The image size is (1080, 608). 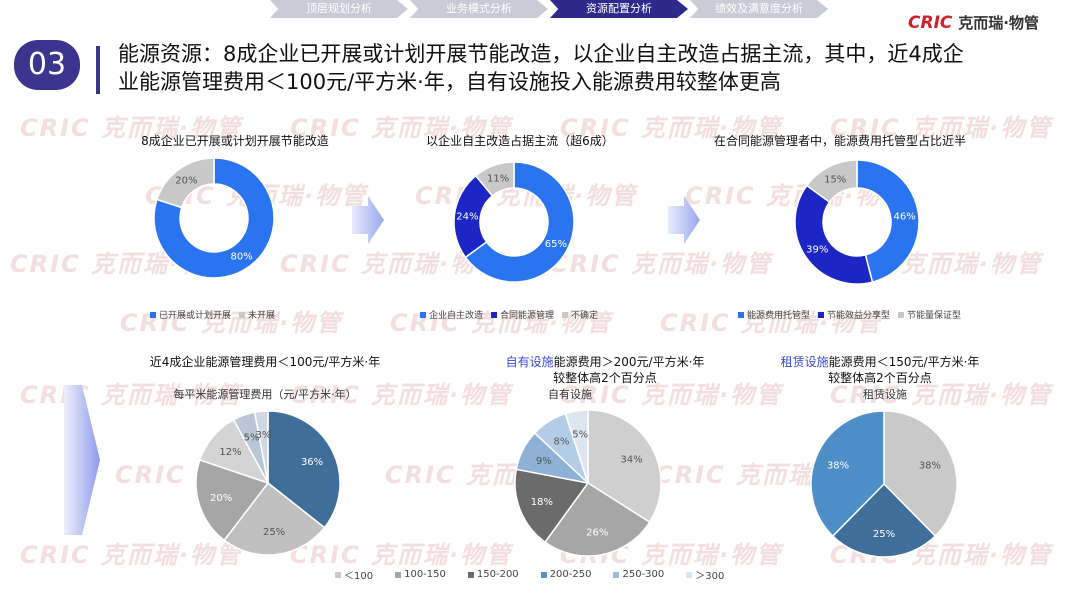 I want to click on chart6-title: 租赁设施能源费用＜150元/平方米·年, so click(x=880, y=361).